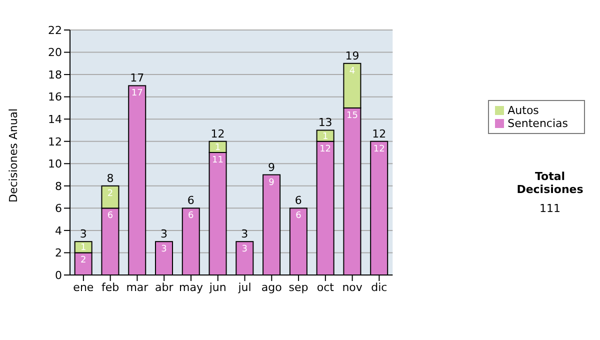 The width and height of the screenshot is (600, 340). What do you see at coordinates (352, 55) in the screenshot?
I see `total-label: 19` at bounding box center [352, 55].